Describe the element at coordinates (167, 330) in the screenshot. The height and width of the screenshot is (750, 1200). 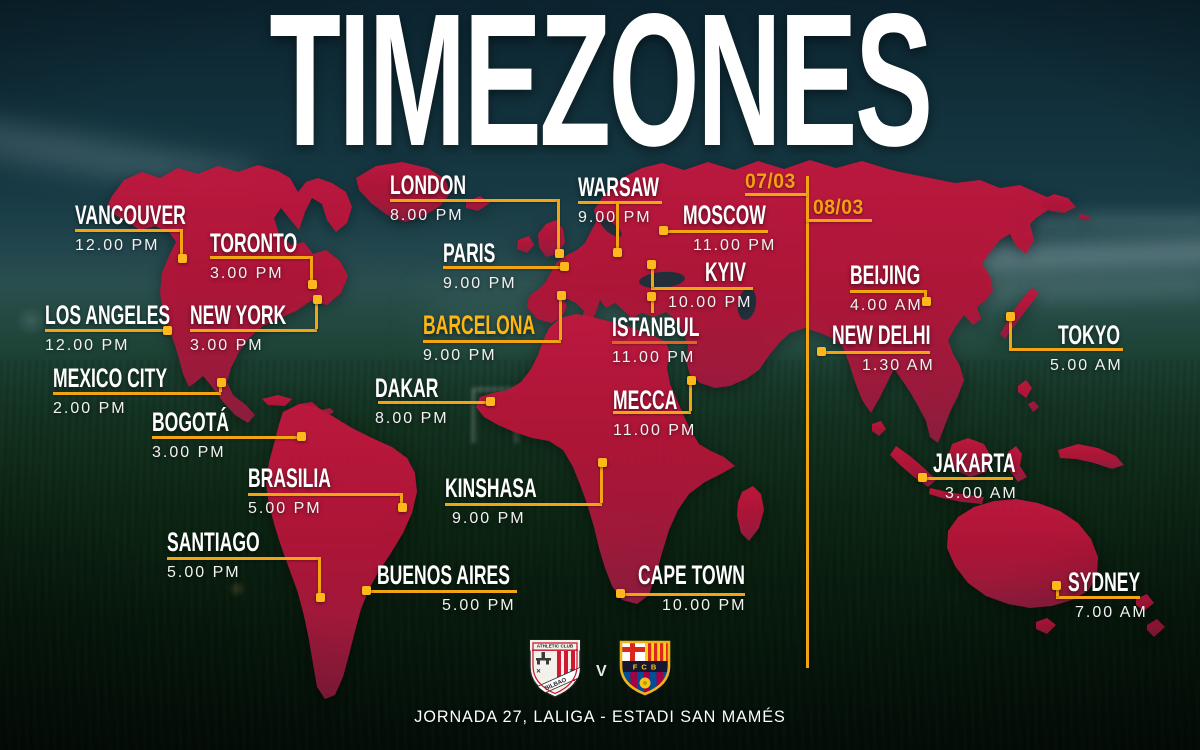
I see `map-marker-los-angeles` at that location.